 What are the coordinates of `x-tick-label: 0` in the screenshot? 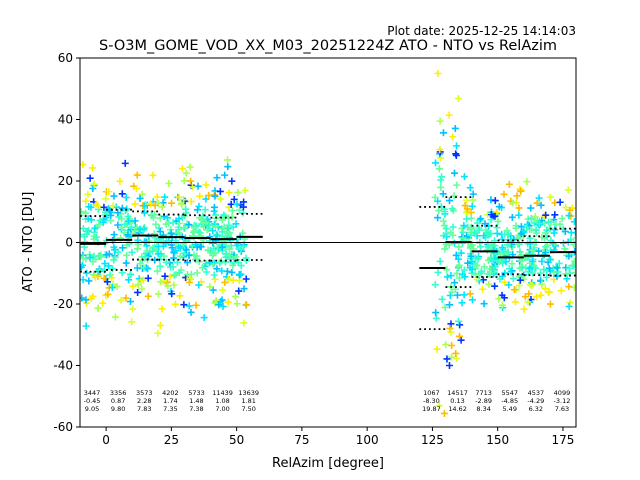 It's located at (106, 440).